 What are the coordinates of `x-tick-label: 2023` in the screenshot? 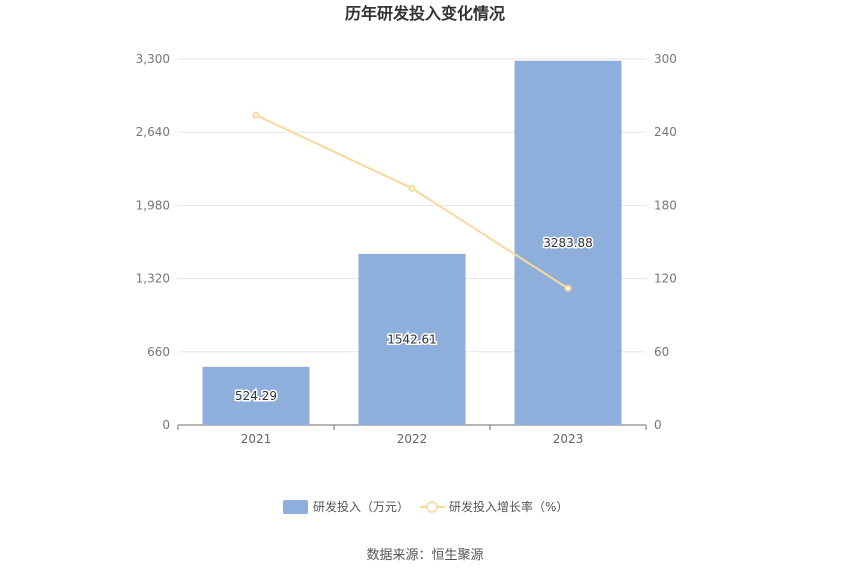 It's located at (568, 439).